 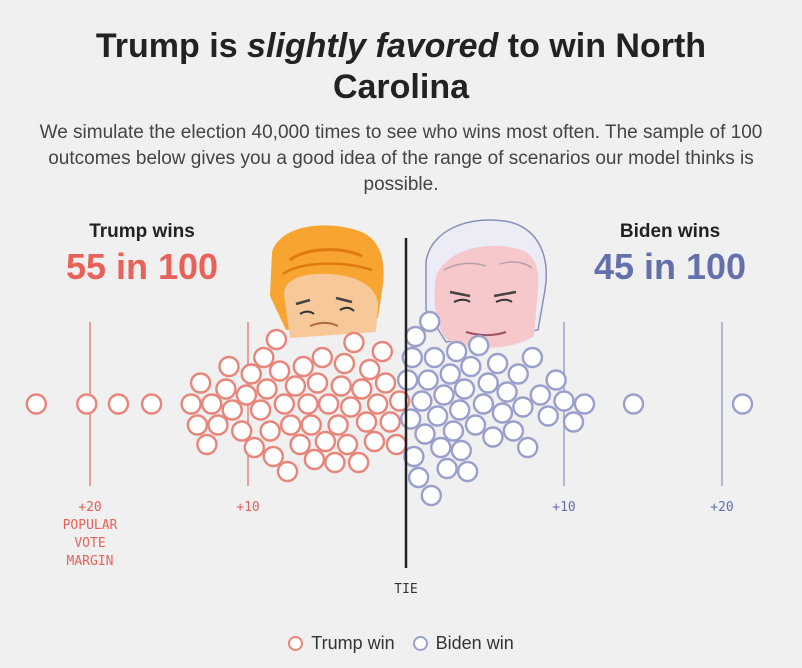 What do you see at coordinates (353, 643) in the screenshot?
I see `legend-trump-label: Trump win` at bounding box center [353, 643].